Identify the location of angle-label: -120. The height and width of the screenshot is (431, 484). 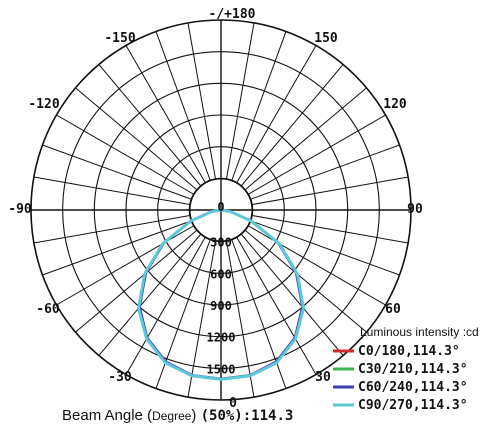
(43, 104).